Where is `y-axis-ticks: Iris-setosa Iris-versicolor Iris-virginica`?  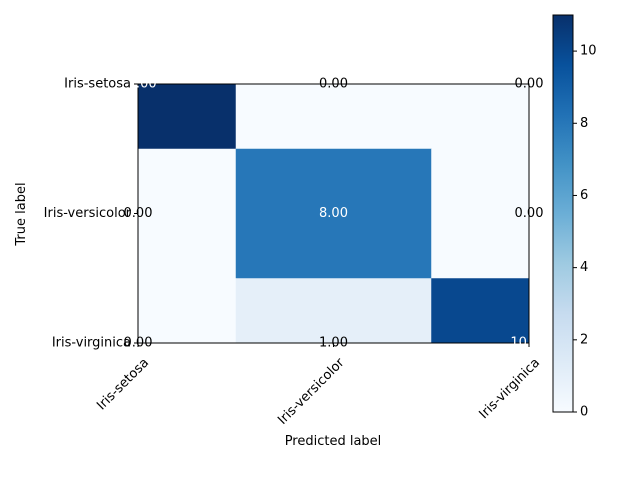 y-axis-ticks: Iris-setosa Iris-versicolor Iris-virginica is located at coordinates (91, 214).